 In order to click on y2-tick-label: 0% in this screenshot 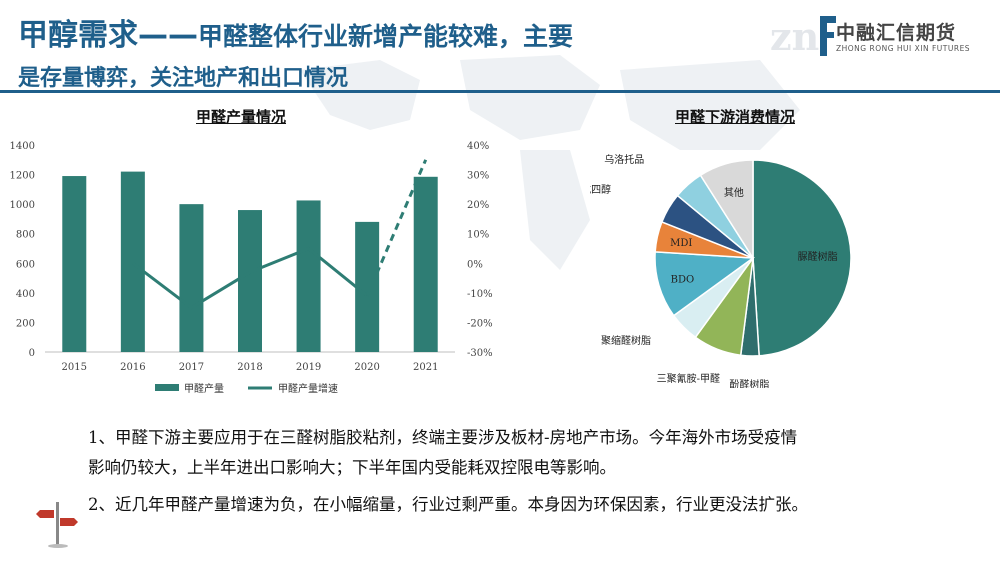, I will do `click(475, 264)`.